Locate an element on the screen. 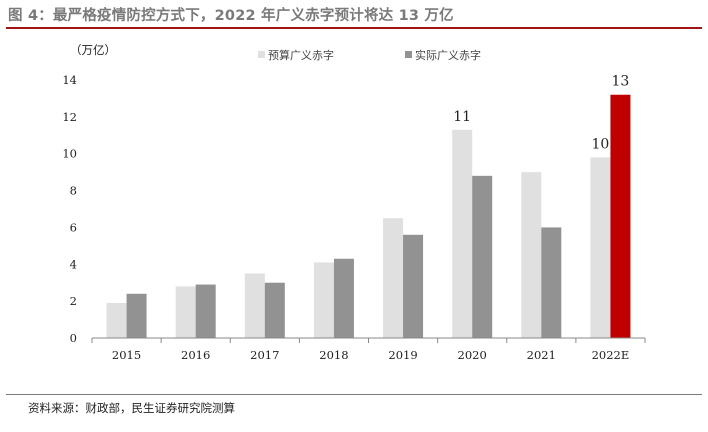 The image size is (708, 432). x-axis-labels: 2015 2016 2017 2018 2019 2020 2021 2022E is located at coordinates (370, 355).